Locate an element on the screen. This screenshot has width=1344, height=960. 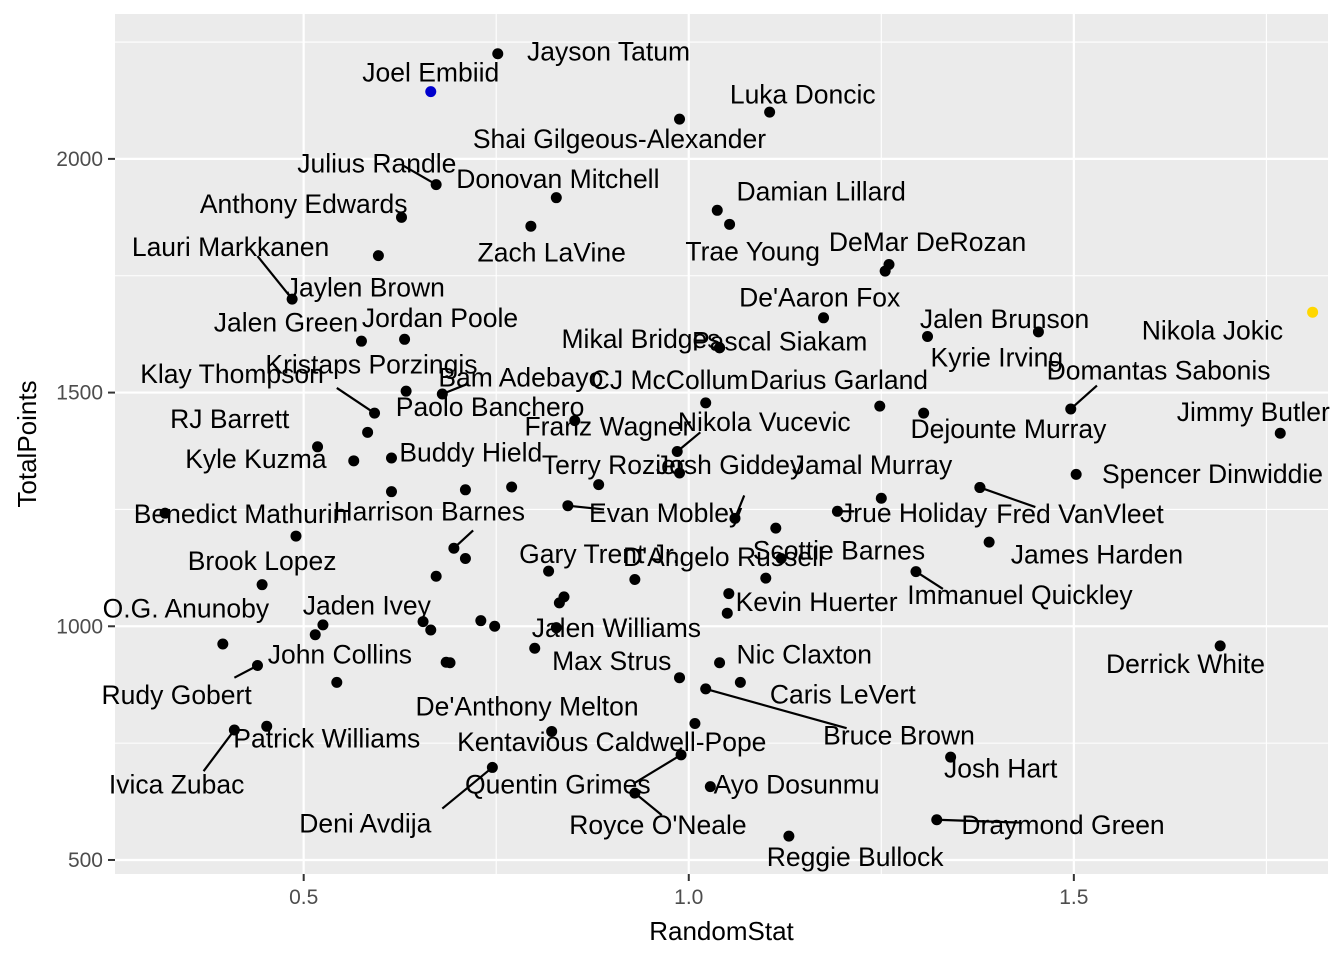
point-label: Brook Lopez is located at coordinates (262, 561).